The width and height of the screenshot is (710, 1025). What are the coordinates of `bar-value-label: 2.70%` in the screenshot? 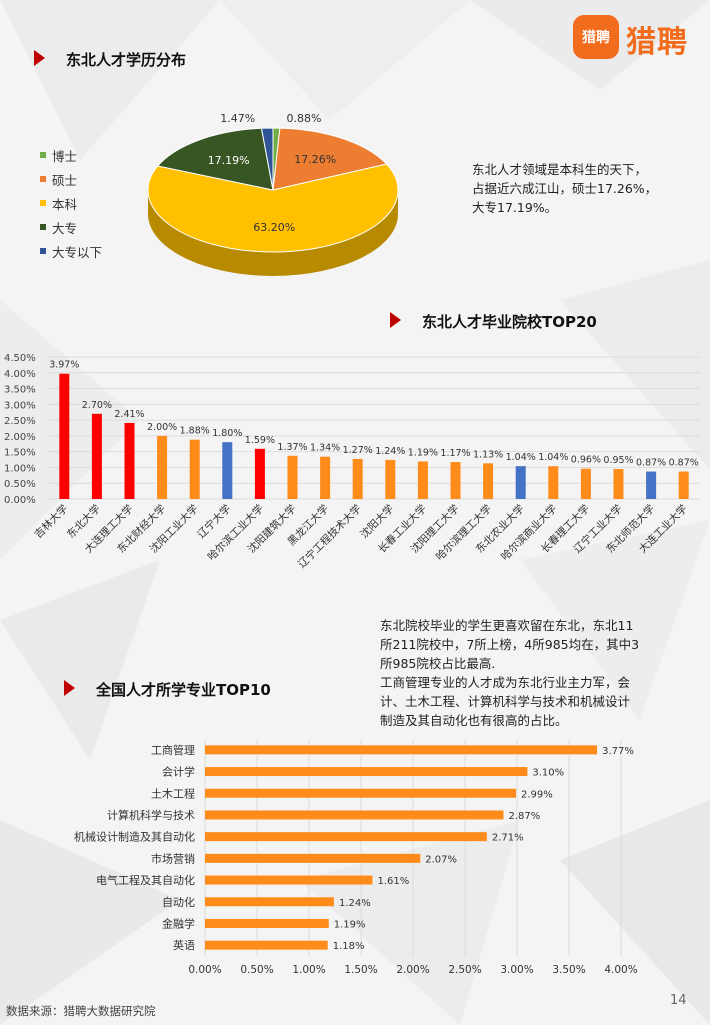 It's located at (97, 405).